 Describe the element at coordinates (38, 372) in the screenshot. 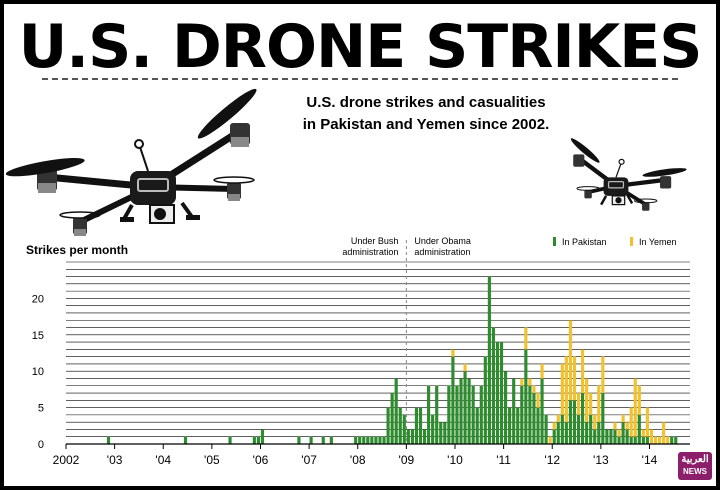

I see `y-tick-label: 10` at that location.